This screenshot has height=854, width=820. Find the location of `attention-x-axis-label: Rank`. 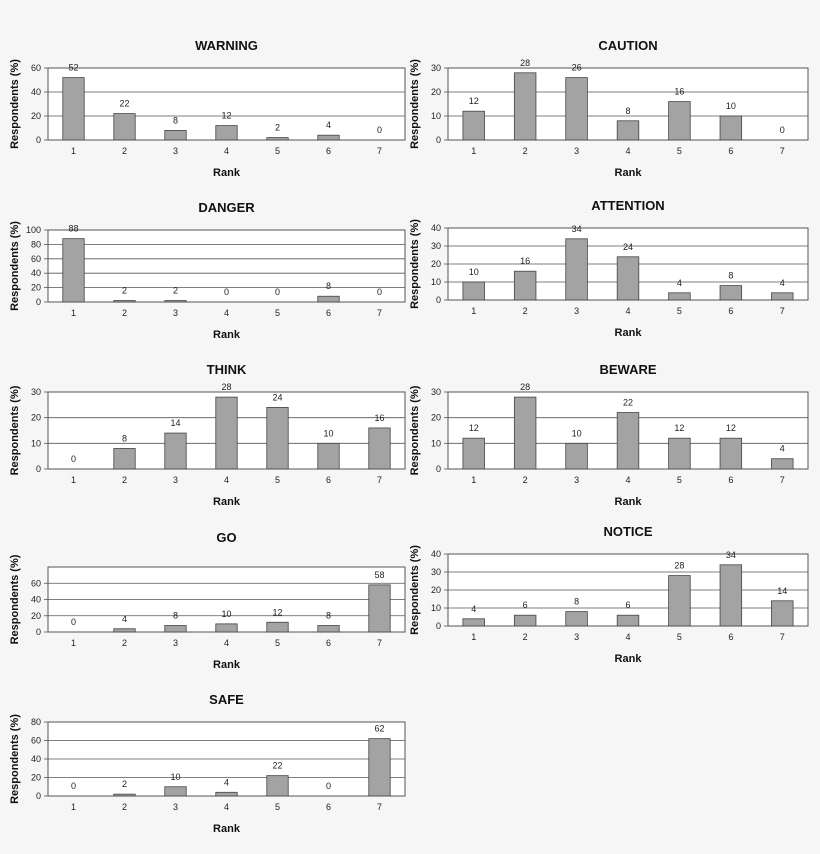

attention-x-axis-label: Rank is located at coordinates (629, 333).